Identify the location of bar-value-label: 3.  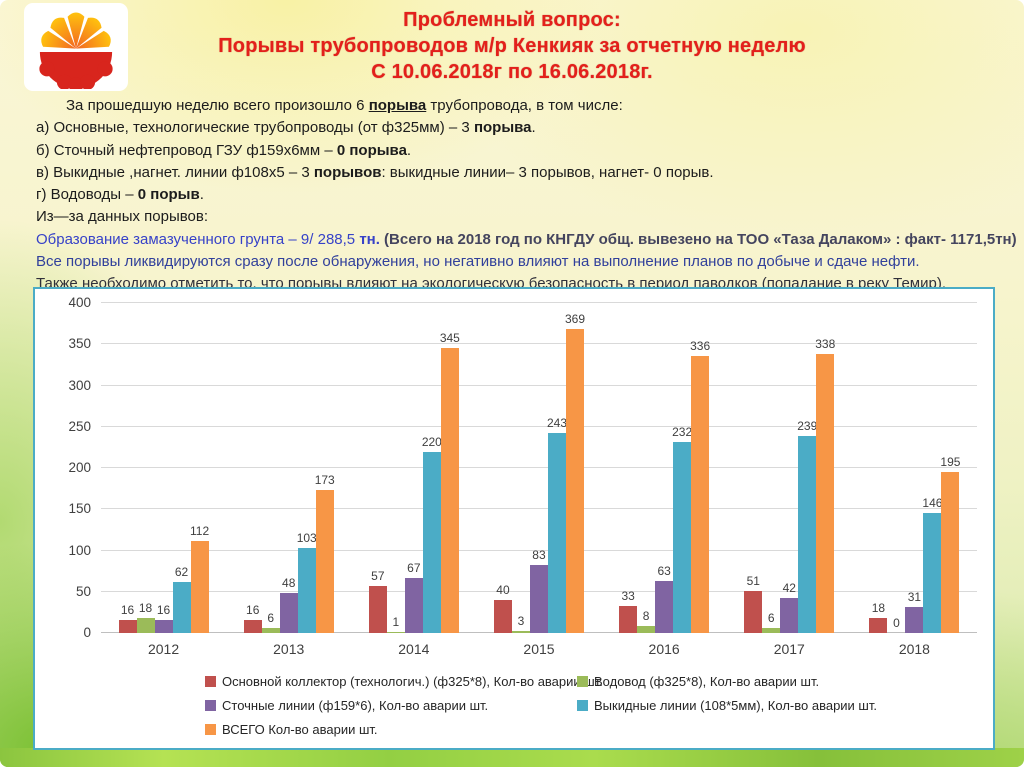
(521, 620).